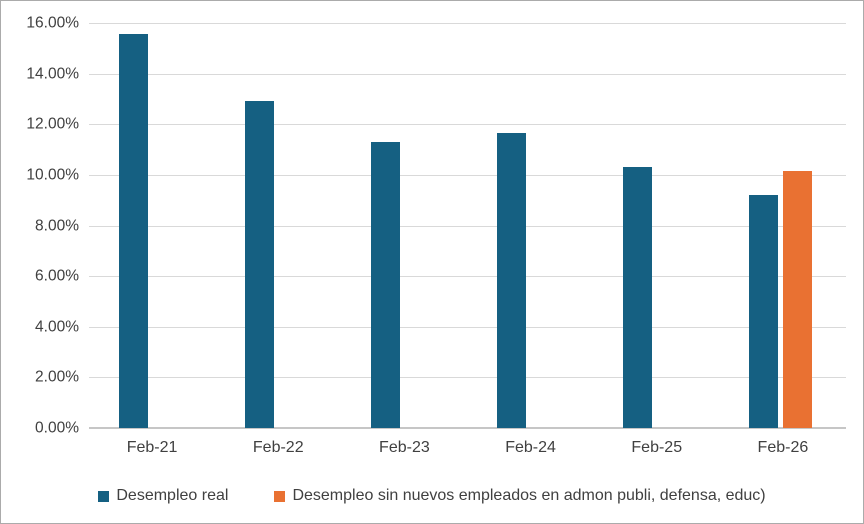 This screenshot has height=524, width=864. I want to click on y-tick-label-16-00: 16.00%, so click(52, 23).